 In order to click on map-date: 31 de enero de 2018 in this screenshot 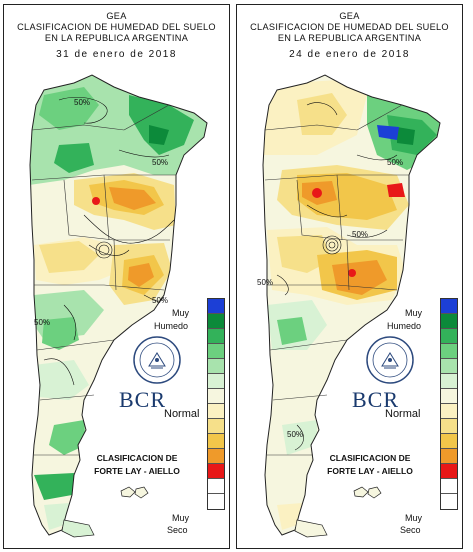, I will do `click(116, 54)`.